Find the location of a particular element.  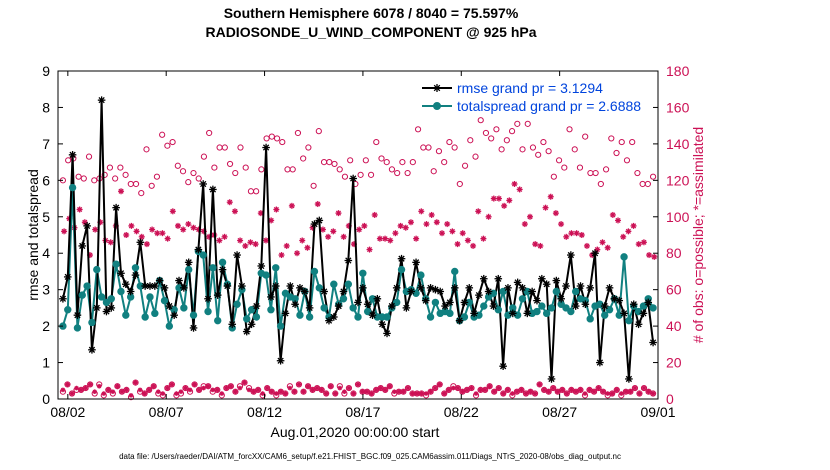

legend-box is located at coordinates (534, 96).